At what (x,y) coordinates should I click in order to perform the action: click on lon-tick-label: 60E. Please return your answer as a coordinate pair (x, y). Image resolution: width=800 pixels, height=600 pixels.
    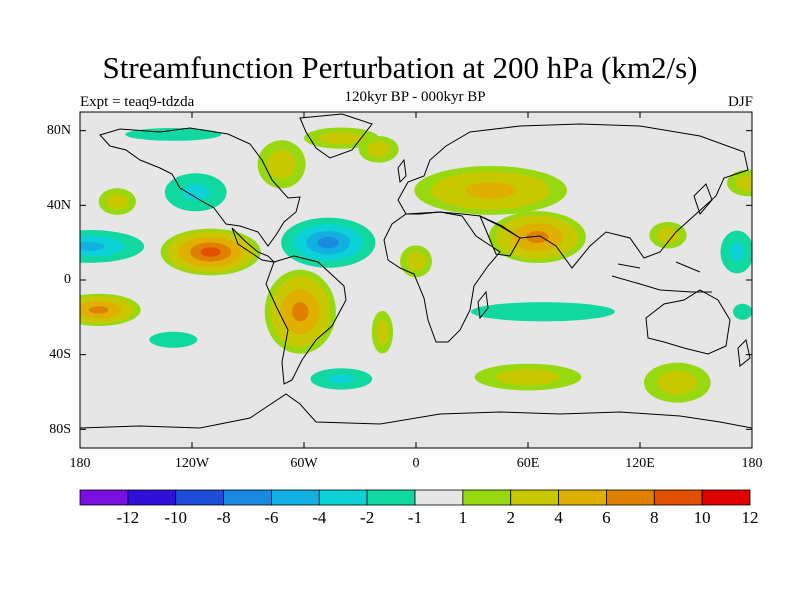
    Looking at the image, I should click on (528, 463).